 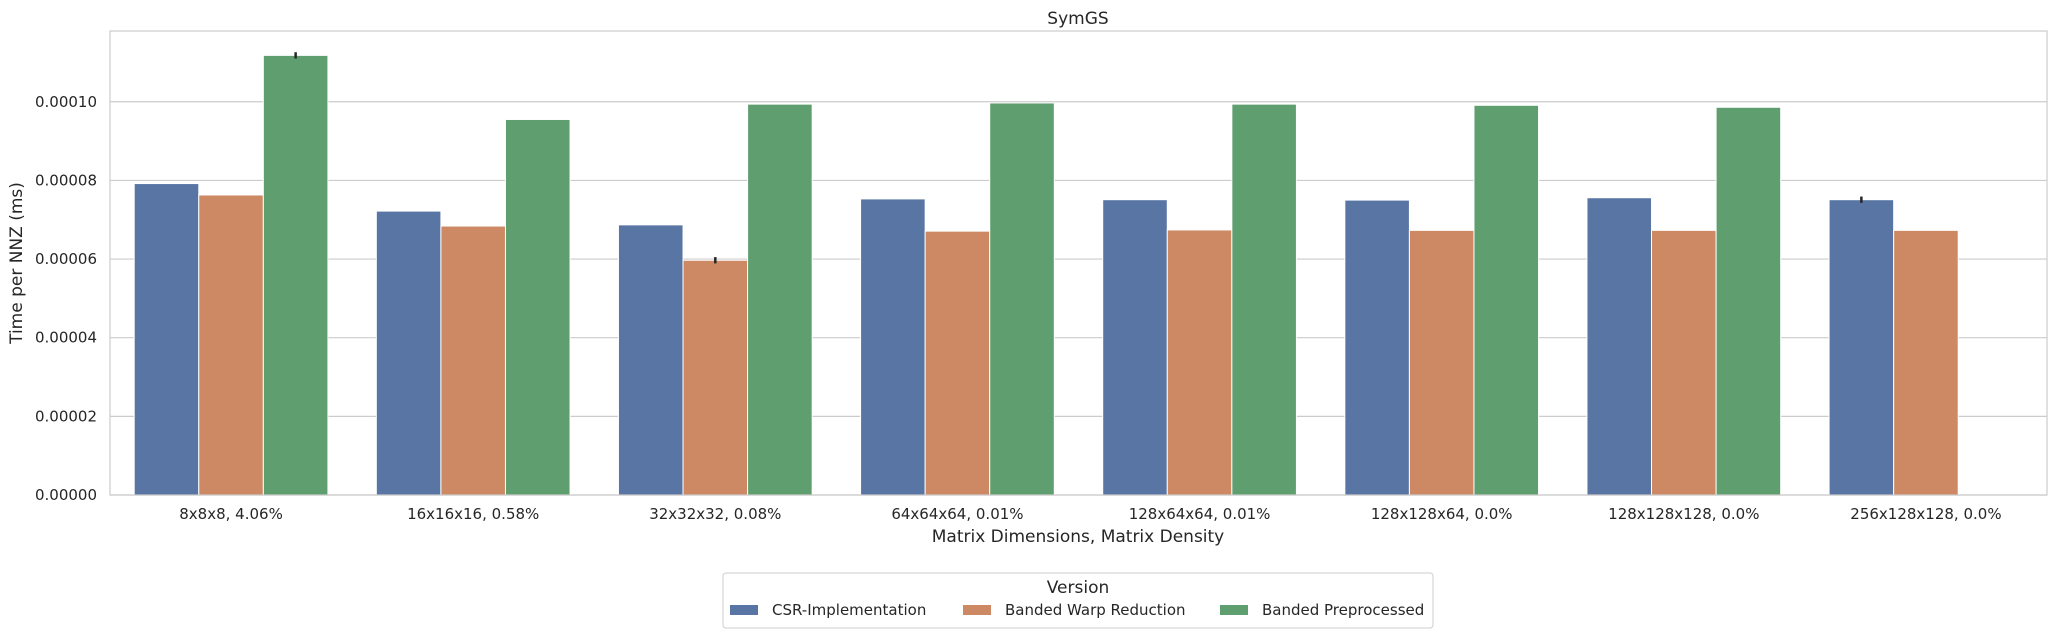 What do you see at coordinates (1078, 588) in the screenshot?
I see `legend-title: Version` at bounding box center [1078, 588].